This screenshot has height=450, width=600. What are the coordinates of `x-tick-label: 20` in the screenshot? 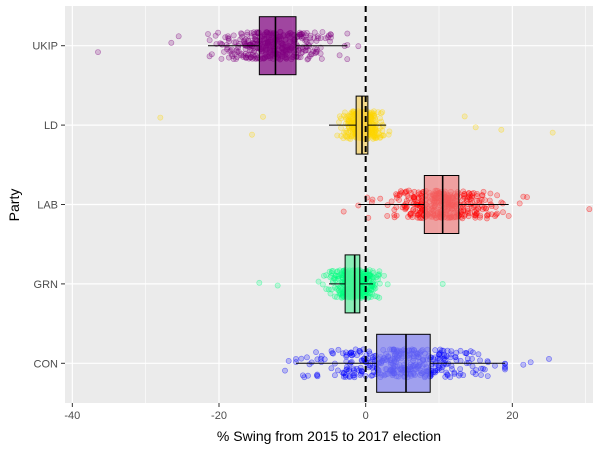 It's located at (512, 416).